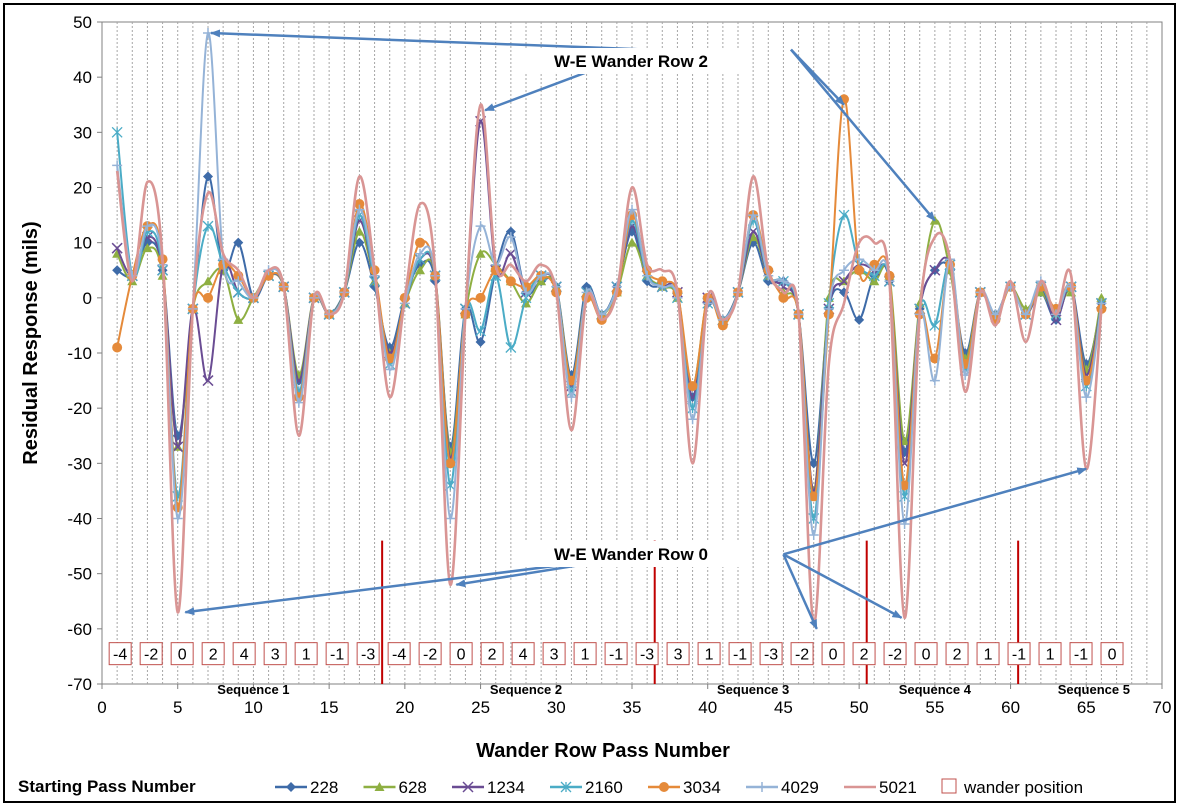 This screenshot has width=1181, height=808. I want to click on wander-position-label: 2, so click(213, 655).